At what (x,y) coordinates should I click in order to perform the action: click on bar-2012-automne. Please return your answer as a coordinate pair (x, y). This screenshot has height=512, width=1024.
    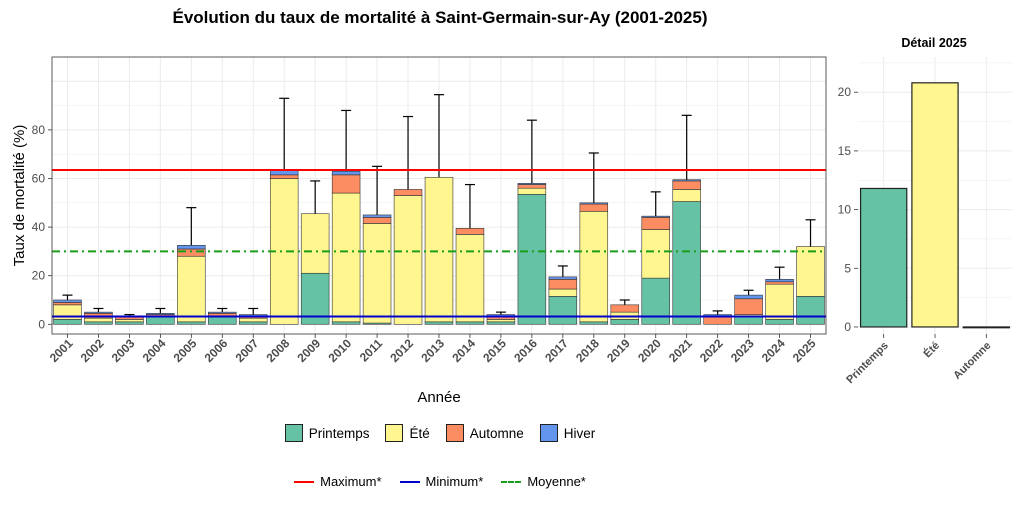
    Looking at the image, I should click on (408, 192).